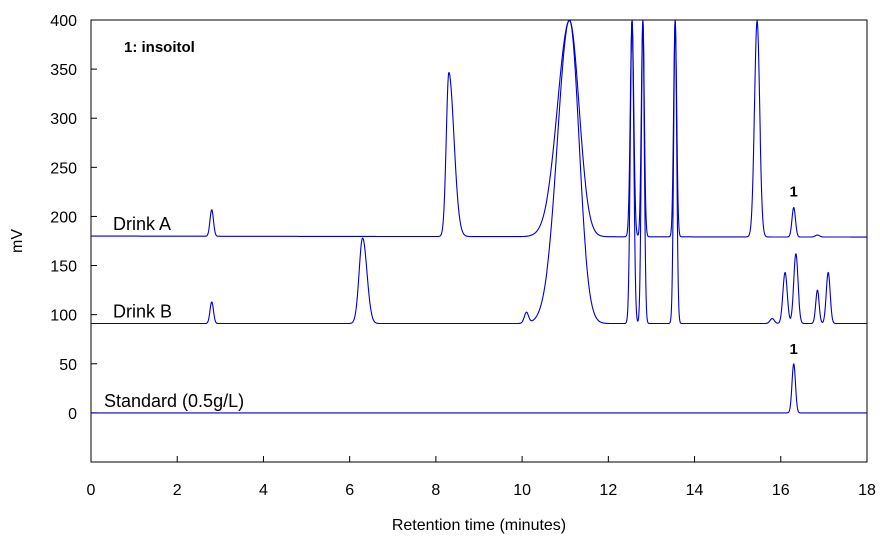 The height and width of the screenshot is (536, 880). Describe the element at coordinates (63, 119) in the screenshot. I see `y-tick-label: 300` at that location.